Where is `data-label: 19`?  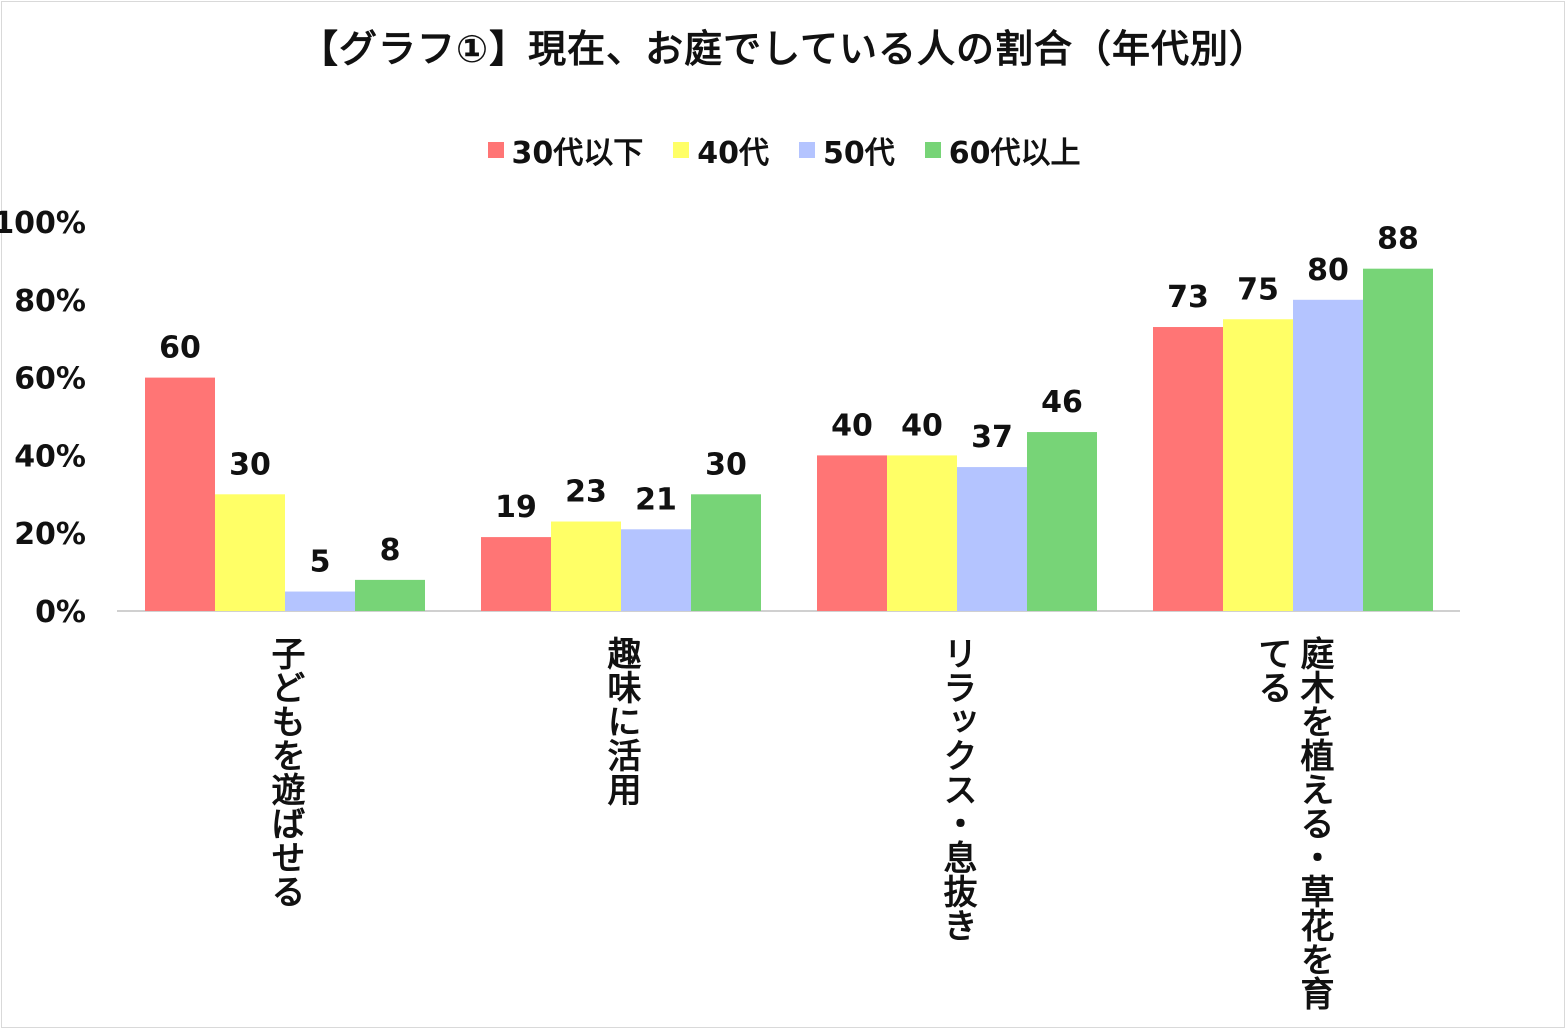
data-label: 19 is located at coordinates (516, 507).